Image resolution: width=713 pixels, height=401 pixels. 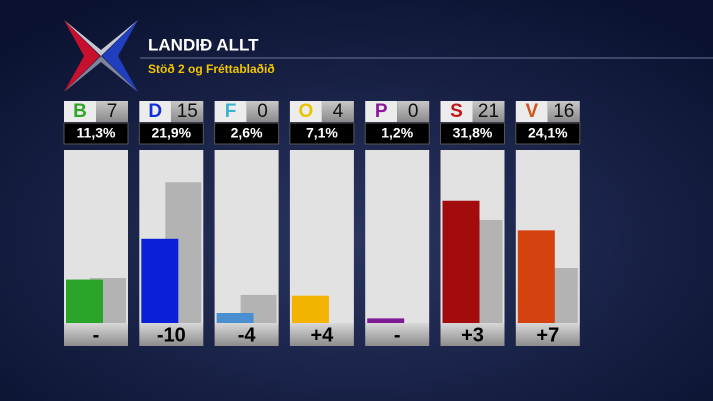 I want to click on value-label: 31,8%, so click(x=473, y=133).